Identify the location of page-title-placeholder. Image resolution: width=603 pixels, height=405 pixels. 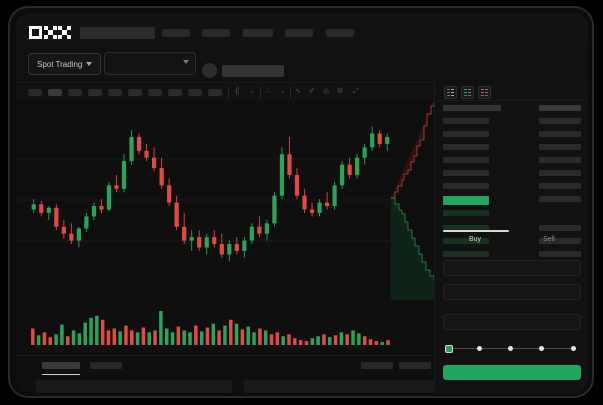
(117, 33).